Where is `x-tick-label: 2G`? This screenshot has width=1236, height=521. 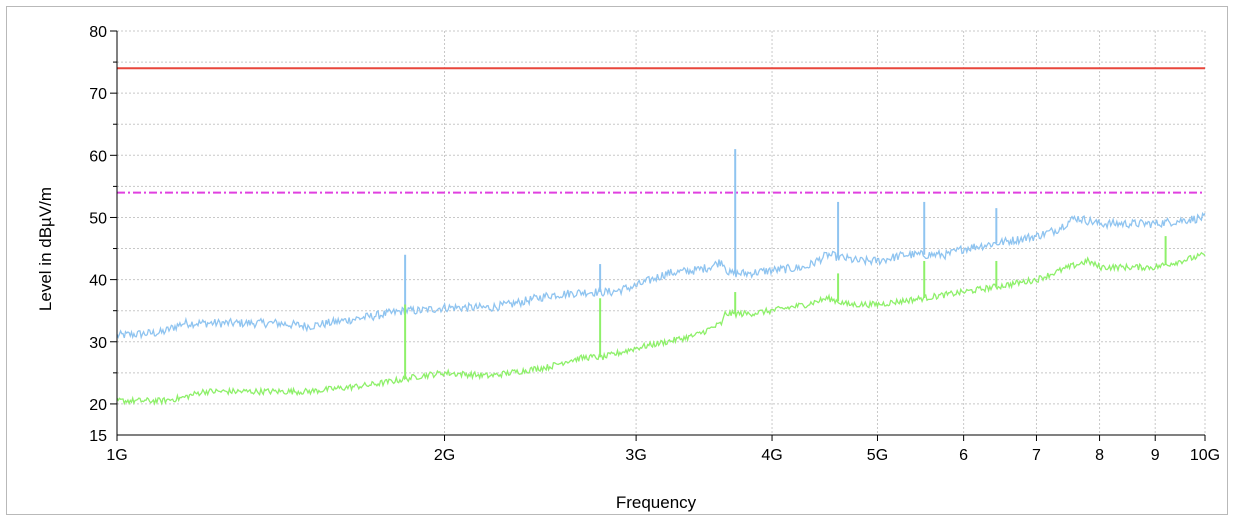 x-tick-label: 2G is located at coordinates (444, 455).